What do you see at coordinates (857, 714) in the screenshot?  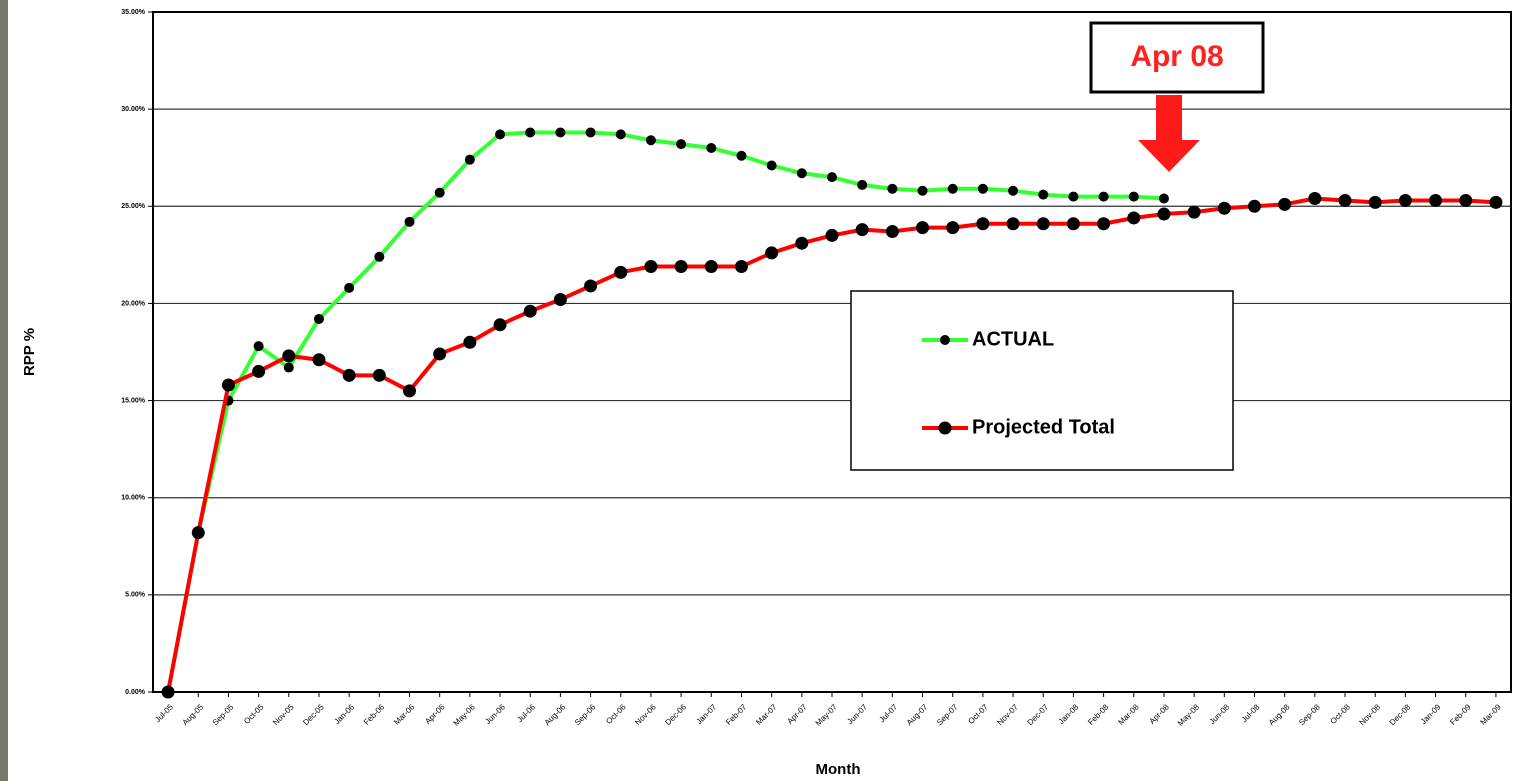 I see `x-tick-label: Jun-07` at bounding box center [857, 714].